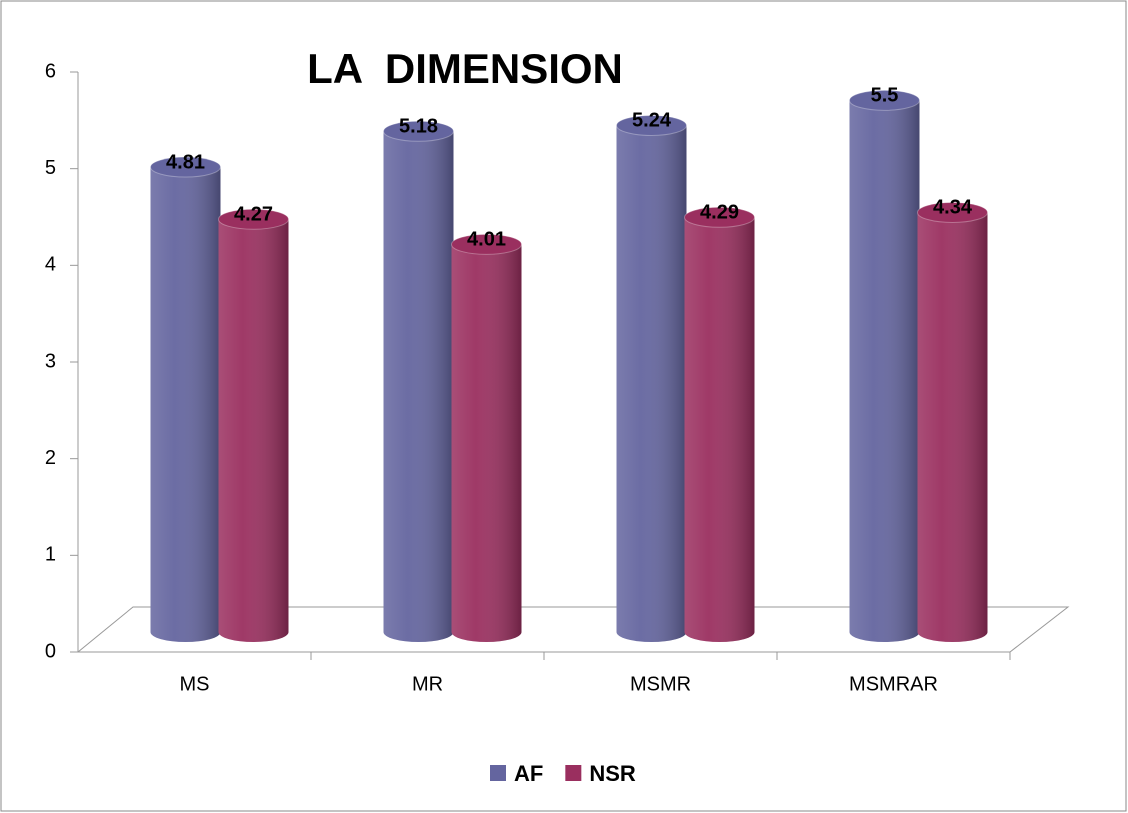 This screenshot has height=813, width=1128. Describe the element at coordinates (719, 213) in the screenshot. I see `value-label: 4.29` at that location.